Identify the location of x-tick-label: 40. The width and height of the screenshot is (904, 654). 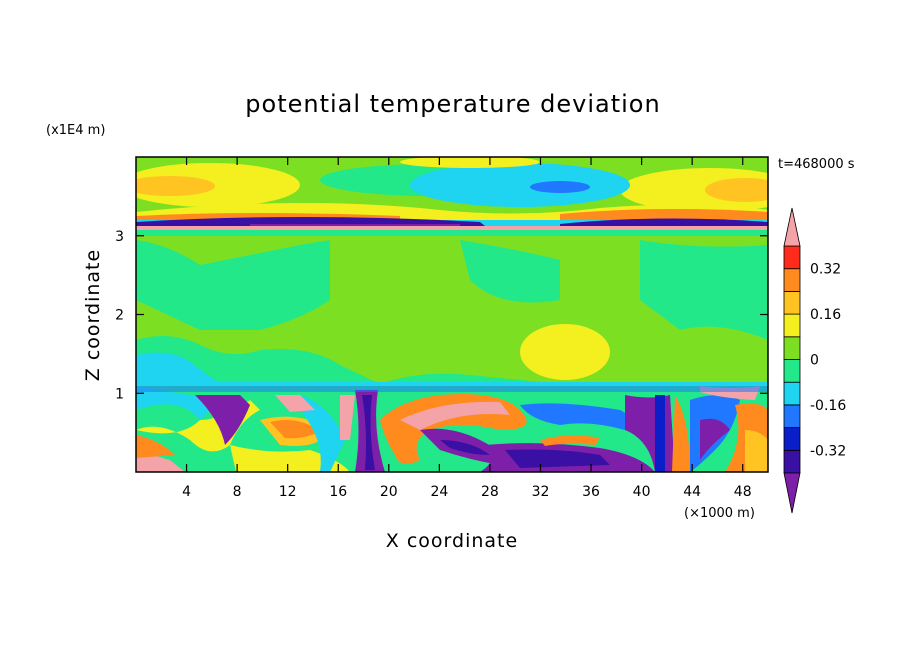
(642, 492).